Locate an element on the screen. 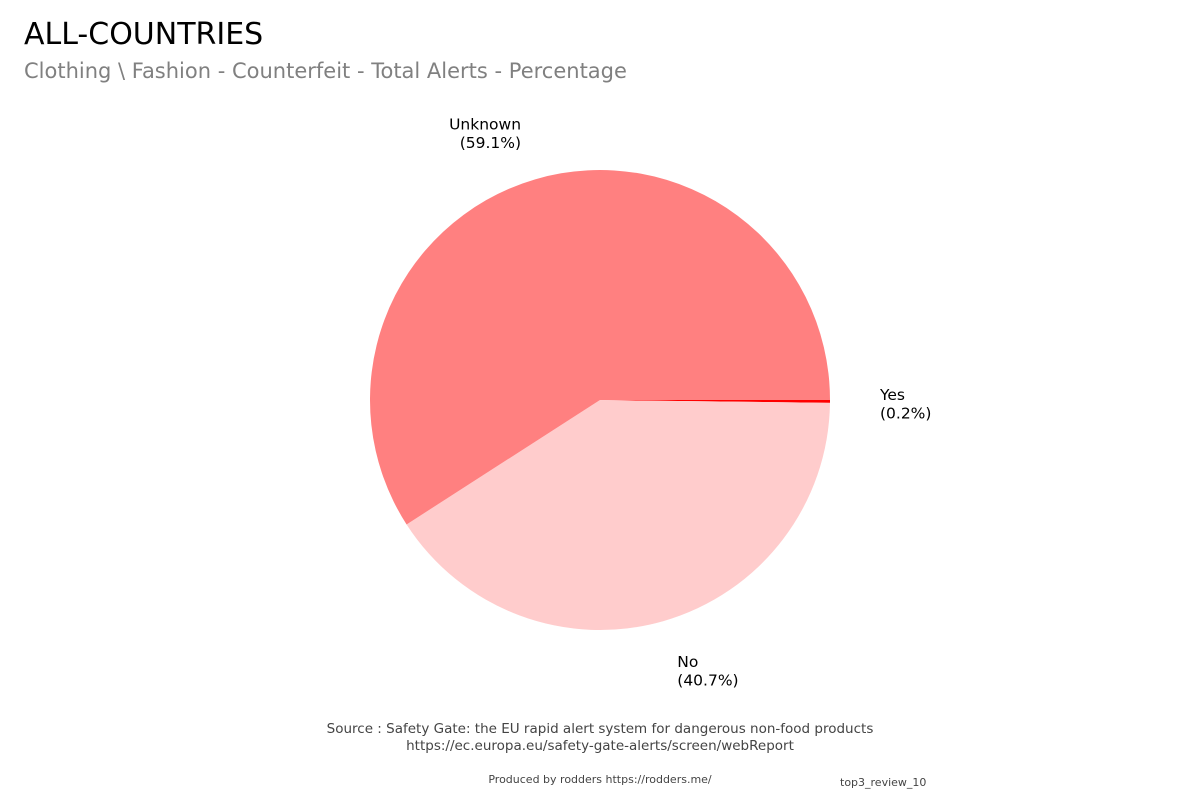  pie-label-yes: Yes is located at coordinates (892, 395).